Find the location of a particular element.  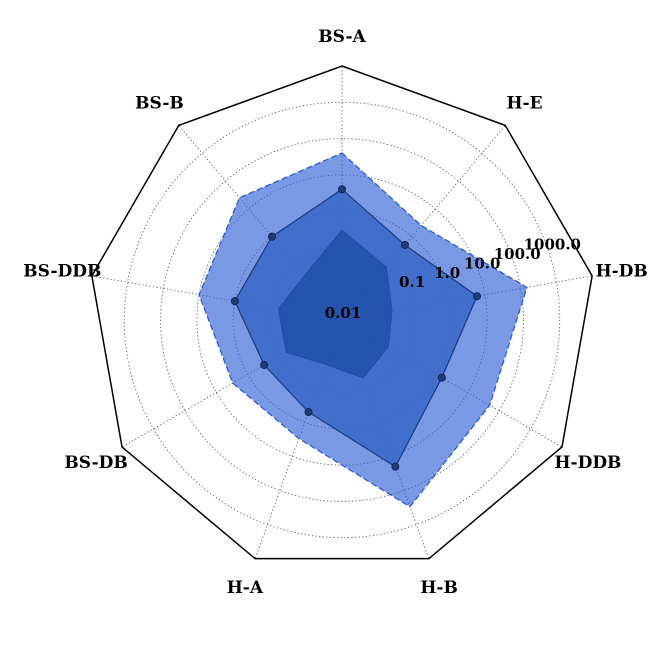

category-label: BS-A is located at coordinates (342, 37).